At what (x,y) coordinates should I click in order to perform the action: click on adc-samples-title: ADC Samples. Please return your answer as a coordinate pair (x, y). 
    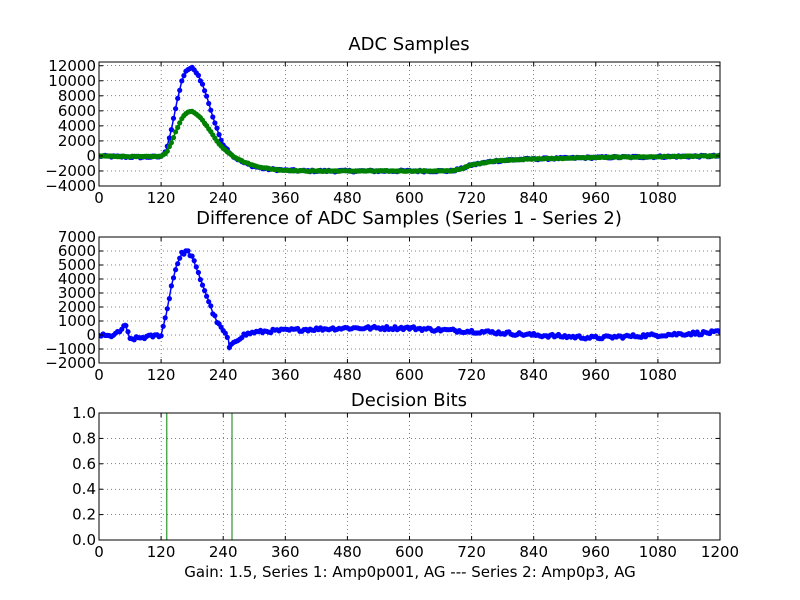
    Looking at the image, I should click on (408, 44).